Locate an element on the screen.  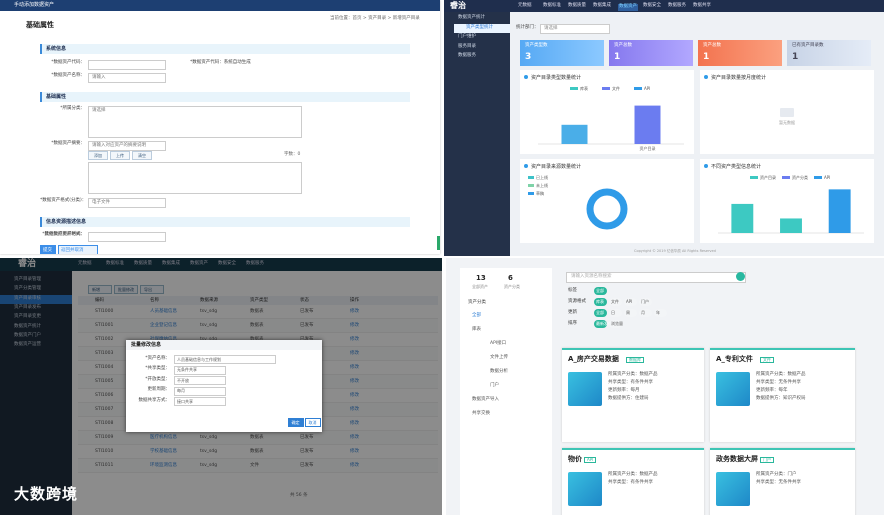
filter-select: 请选择 is located at coordinates (575, 29).